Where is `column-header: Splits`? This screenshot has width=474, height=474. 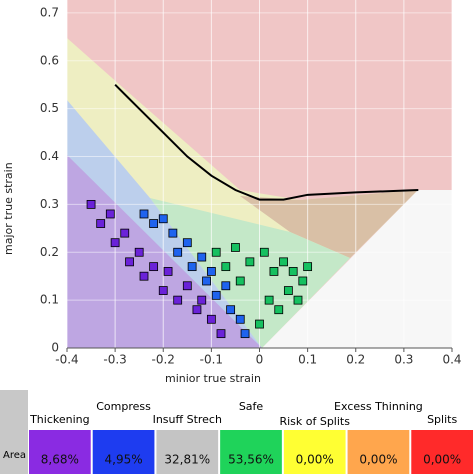
column-header: Splits is located at coordinates (442, 419).